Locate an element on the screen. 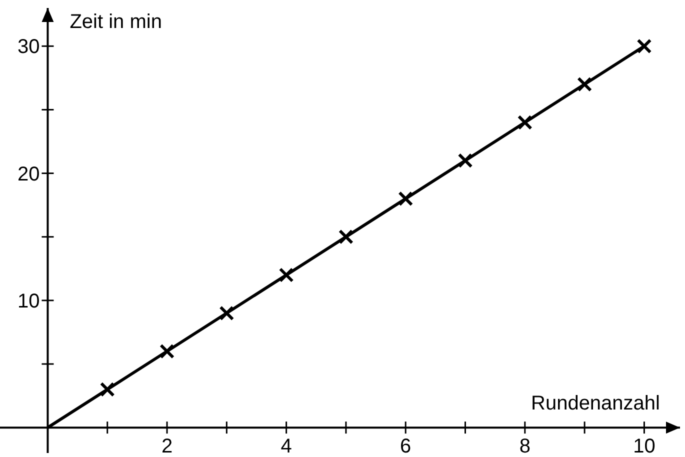 This screenshot has height=457, width=685. x-axis-title: Rundenanzahl is located at coordinates (595, 403).